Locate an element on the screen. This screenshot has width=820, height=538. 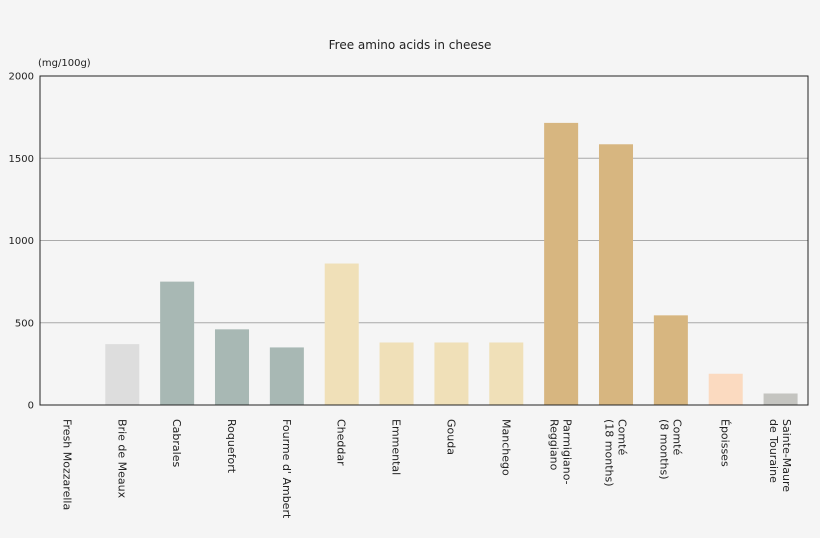
x-tick-label: Gouda is located at coordinates (450, 437).